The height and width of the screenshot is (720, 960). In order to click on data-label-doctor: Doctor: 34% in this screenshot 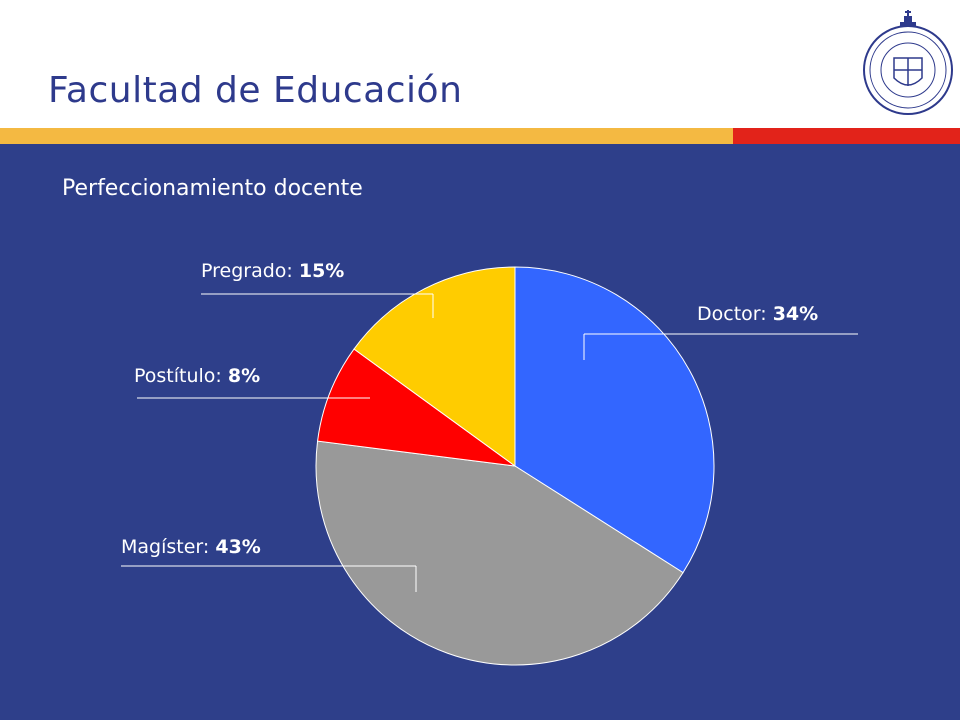, I will do `click(757, 314)`.